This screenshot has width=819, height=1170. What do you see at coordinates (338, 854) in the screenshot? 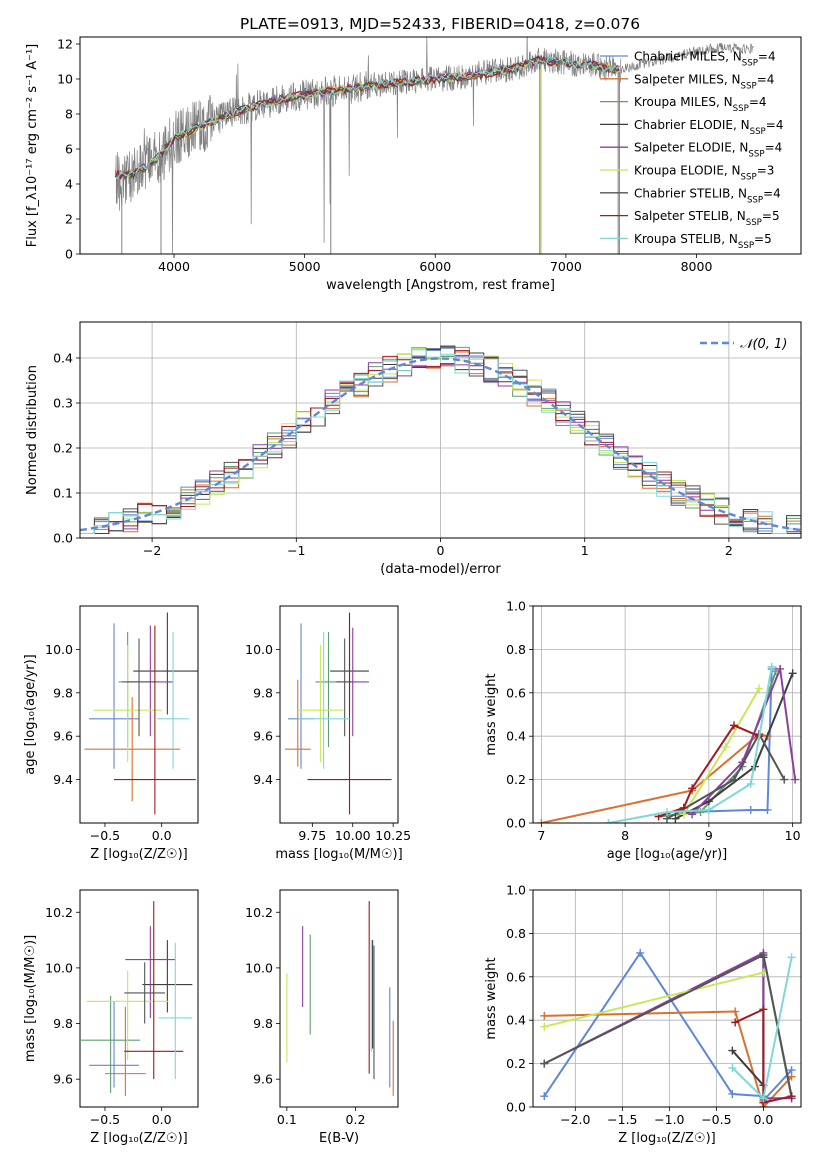
I see `x-axis-label: mass [log₁₀(M/M☉)]` at bounding box center [338, 854].